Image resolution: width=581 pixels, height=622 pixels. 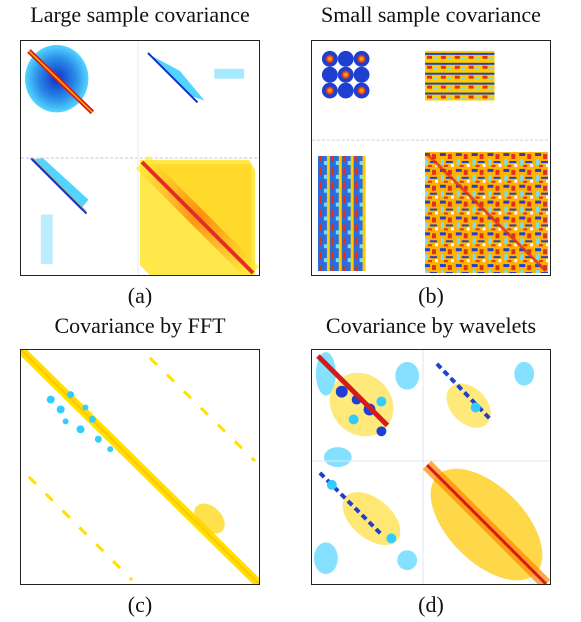 What do you see at coordinates (80, 528) in the screenshot?
I see `off-diagonal-band-lower` at bounding box center [80, 528].